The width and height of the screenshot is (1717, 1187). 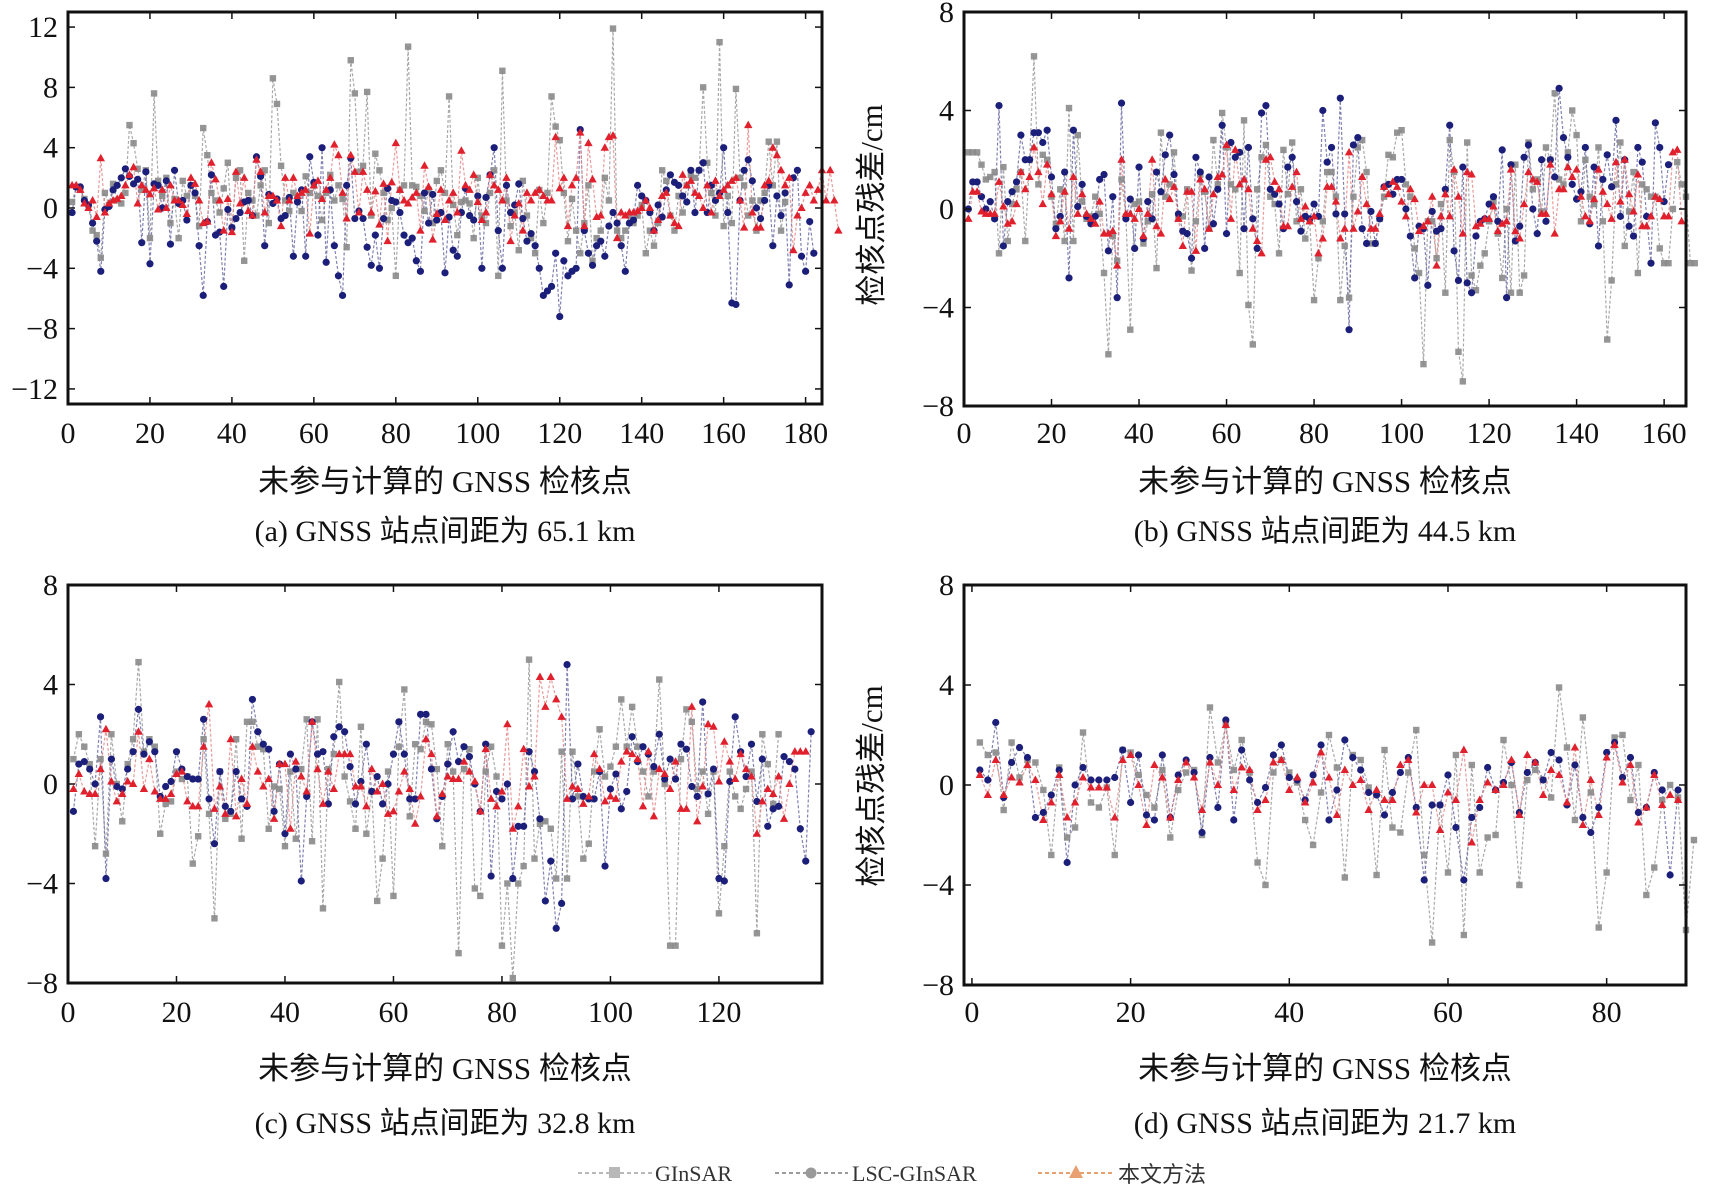 I want to click on panel-a-xtick-label: 40, so click(x=232, y=433).